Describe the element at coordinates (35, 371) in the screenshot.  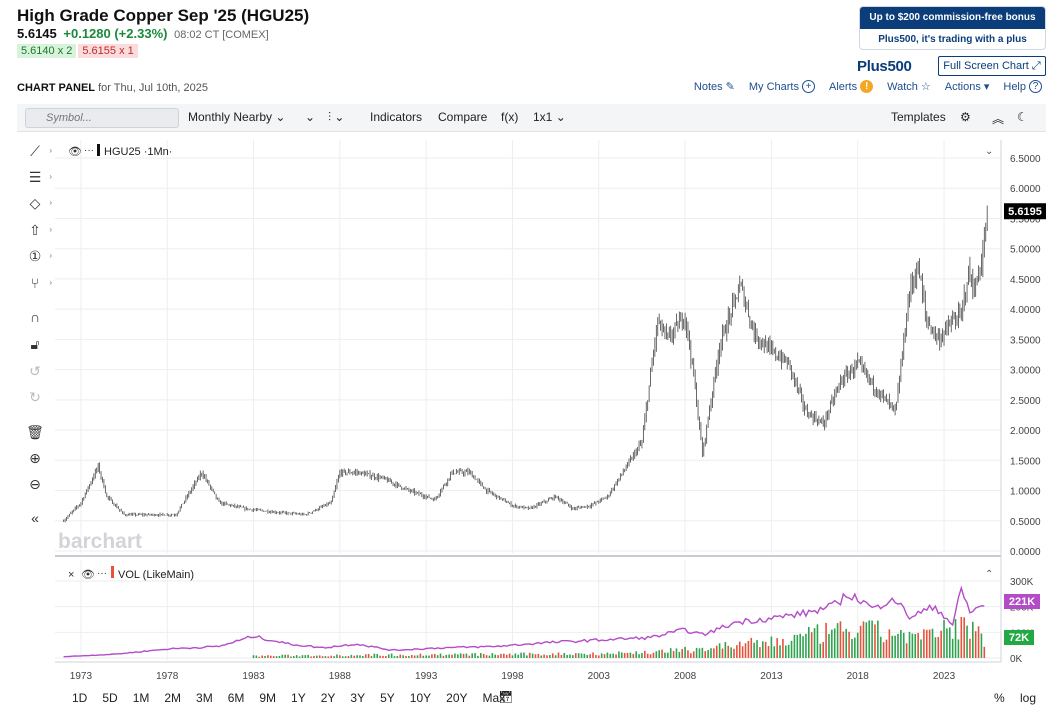
I see `undo-icon: ↺` at that location.